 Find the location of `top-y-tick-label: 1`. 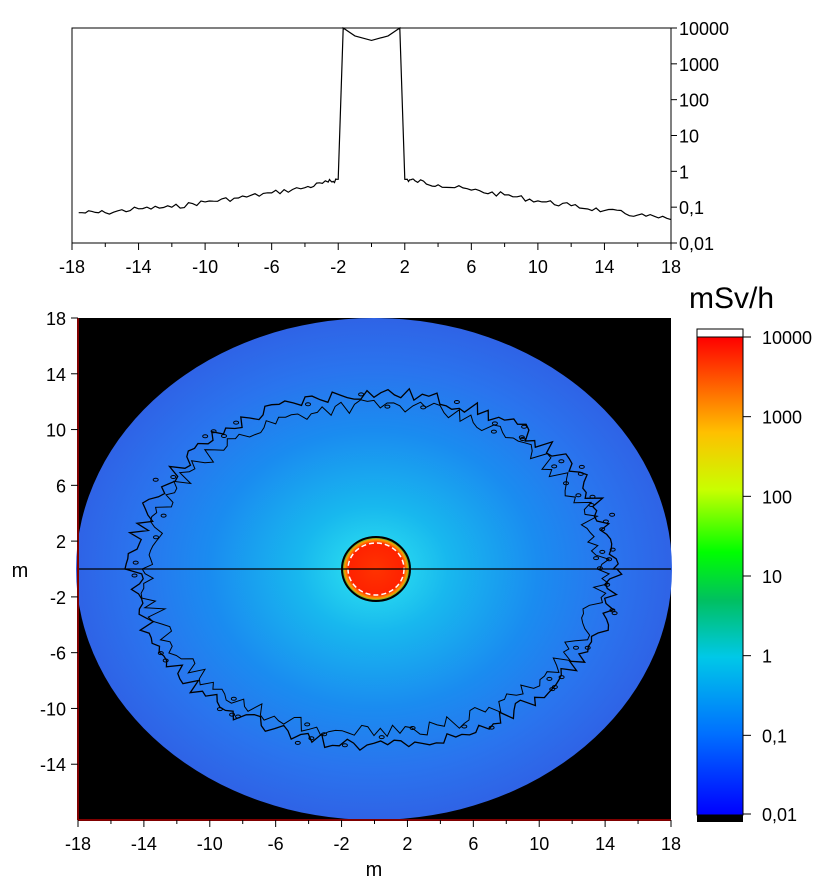

top-y-tick-label: 1 is located at coordinates (684, 172).